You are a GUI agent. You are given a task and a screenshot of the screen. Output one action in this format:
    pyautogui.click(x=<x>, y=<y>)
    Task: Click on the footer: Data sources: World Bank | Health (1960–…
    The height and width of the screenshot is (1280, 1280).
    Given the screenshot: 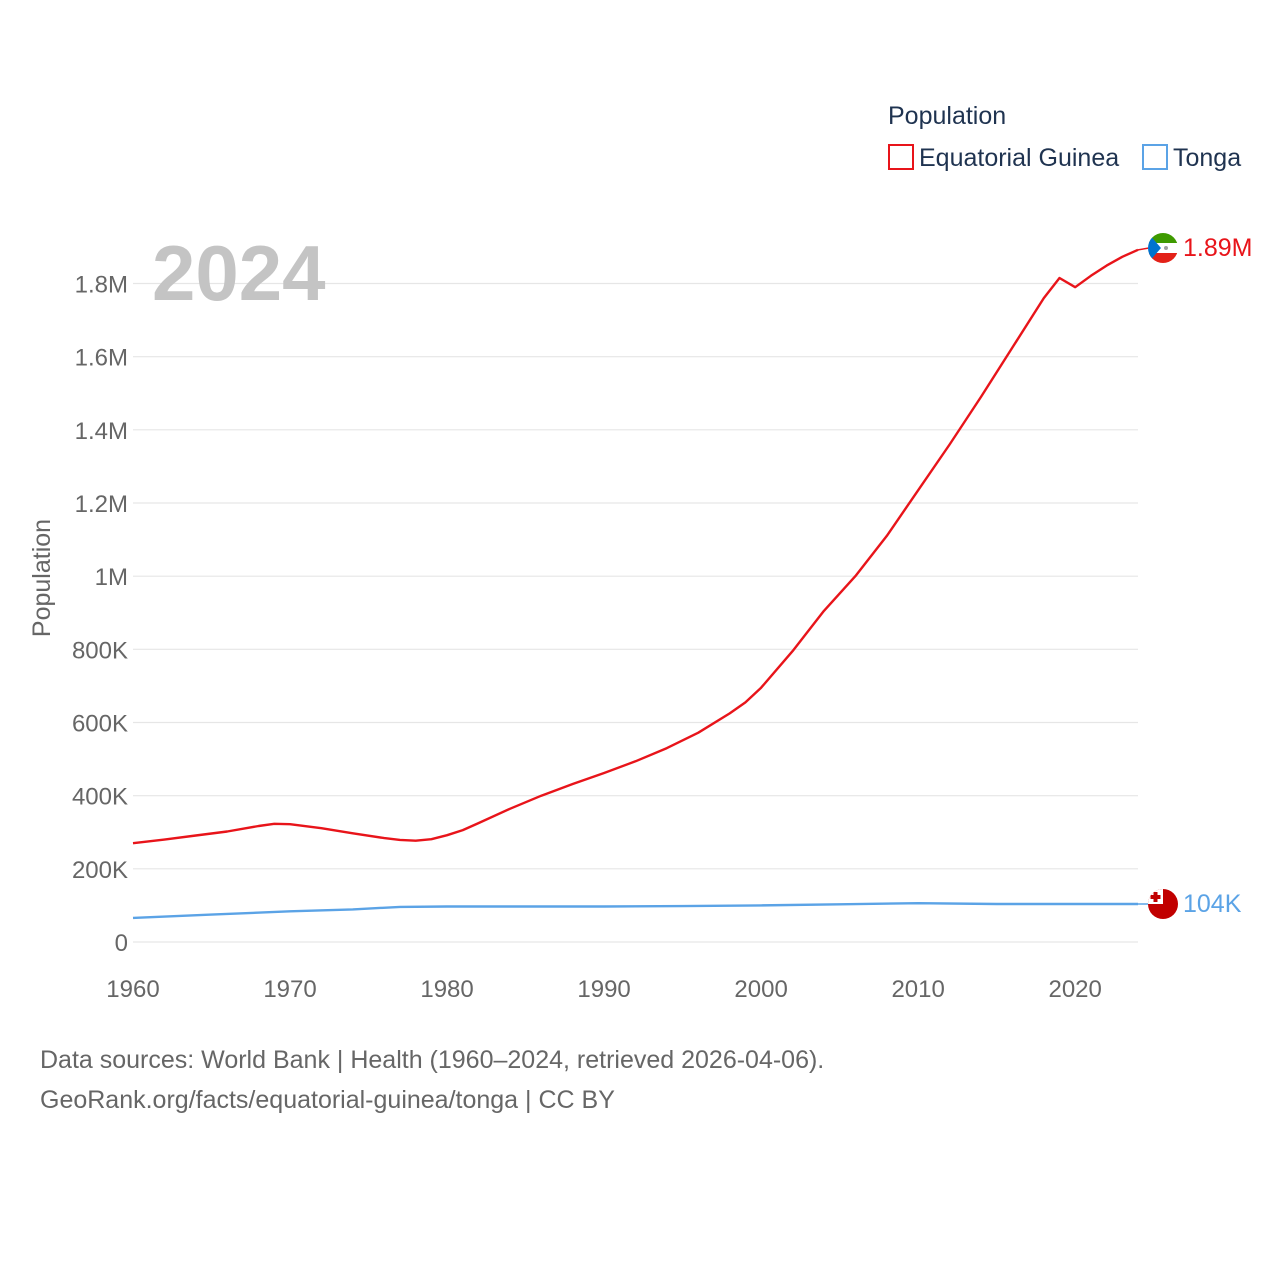 What is the action you would take?
    pyautogui.click(x=432, y=1080)
    